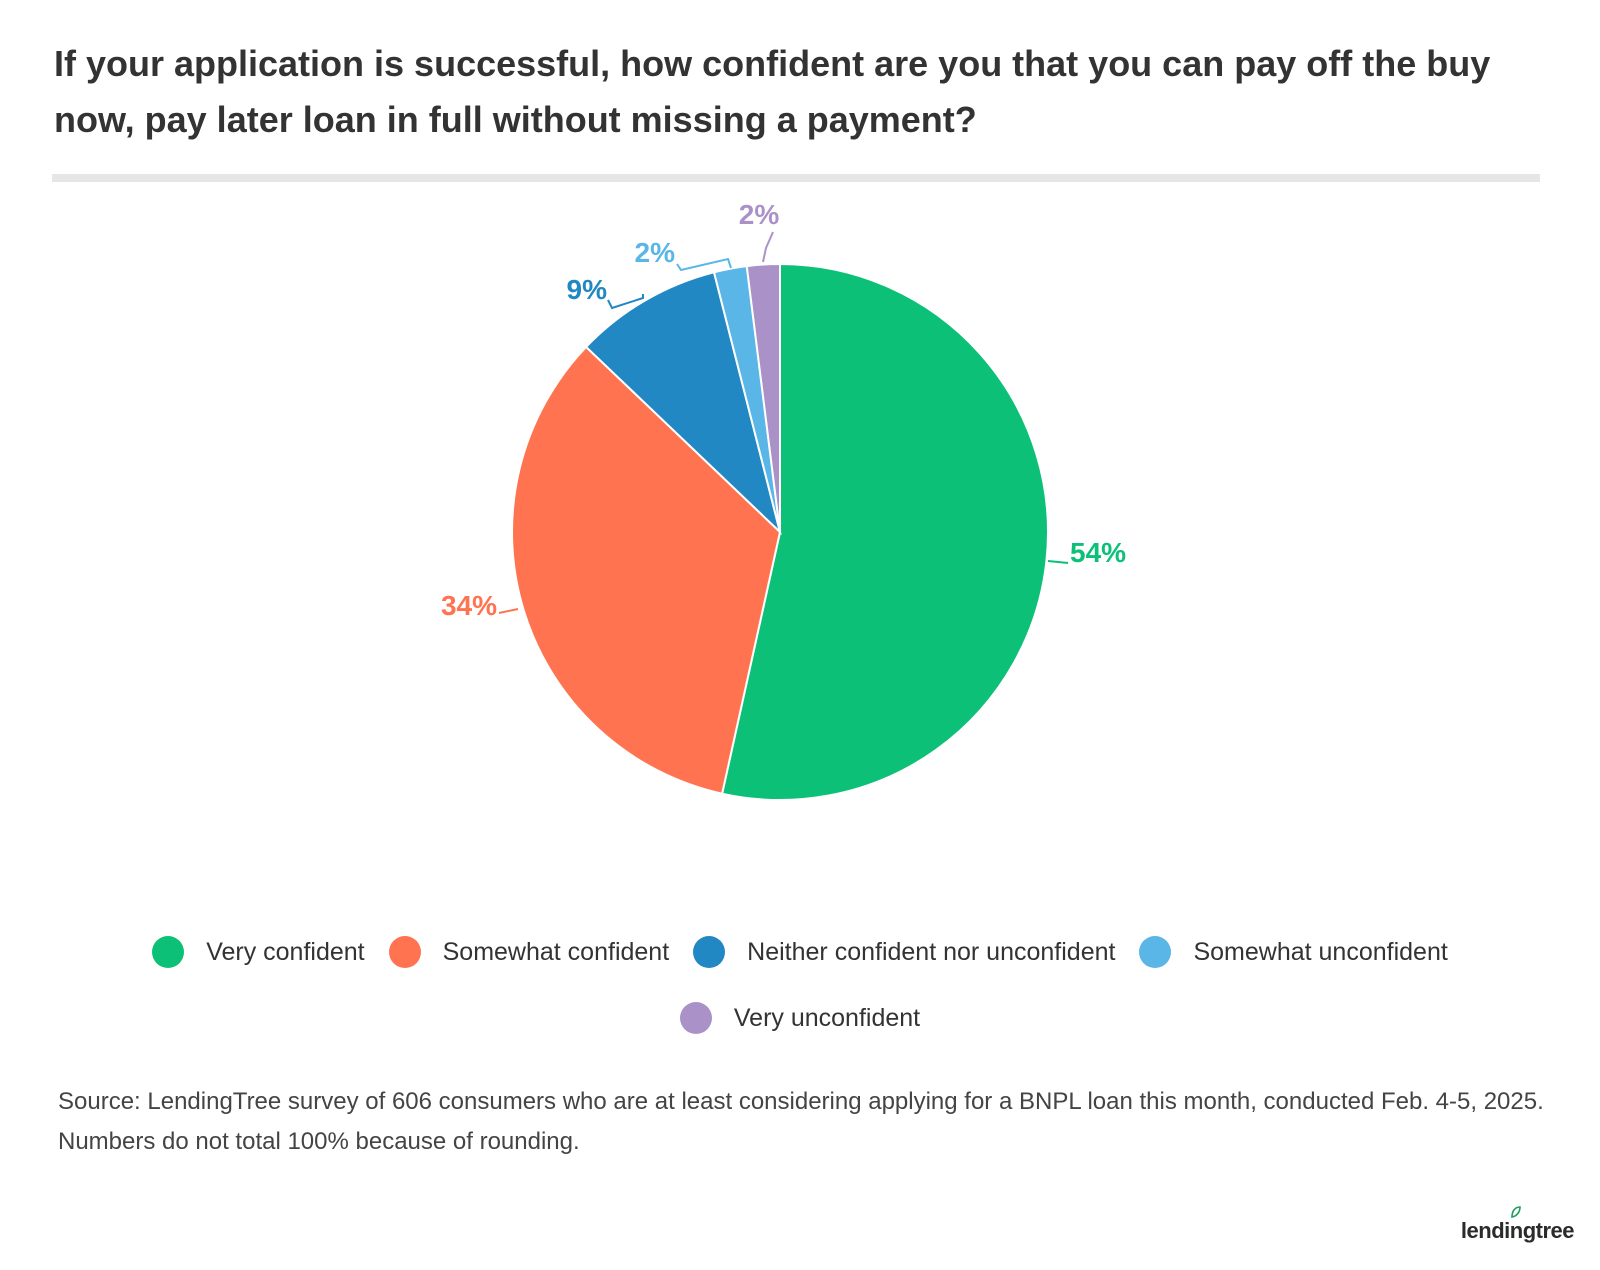  I want to click on legend-item: Somewhat confident, so click(529, 952).